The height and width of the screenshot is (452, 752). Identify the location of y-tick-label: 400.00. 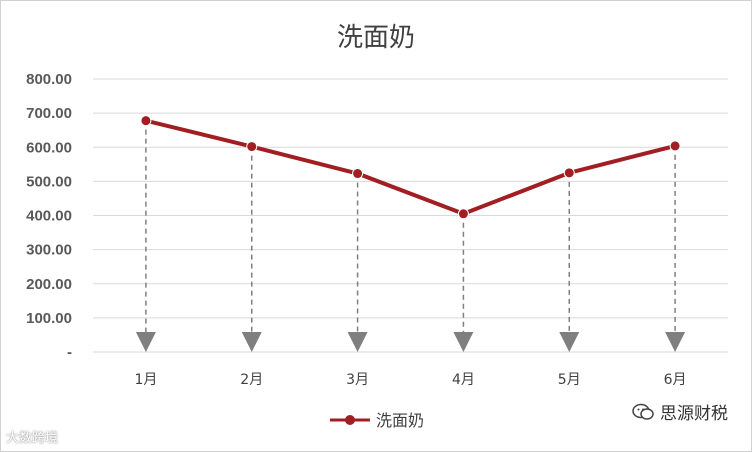
(49, 216).